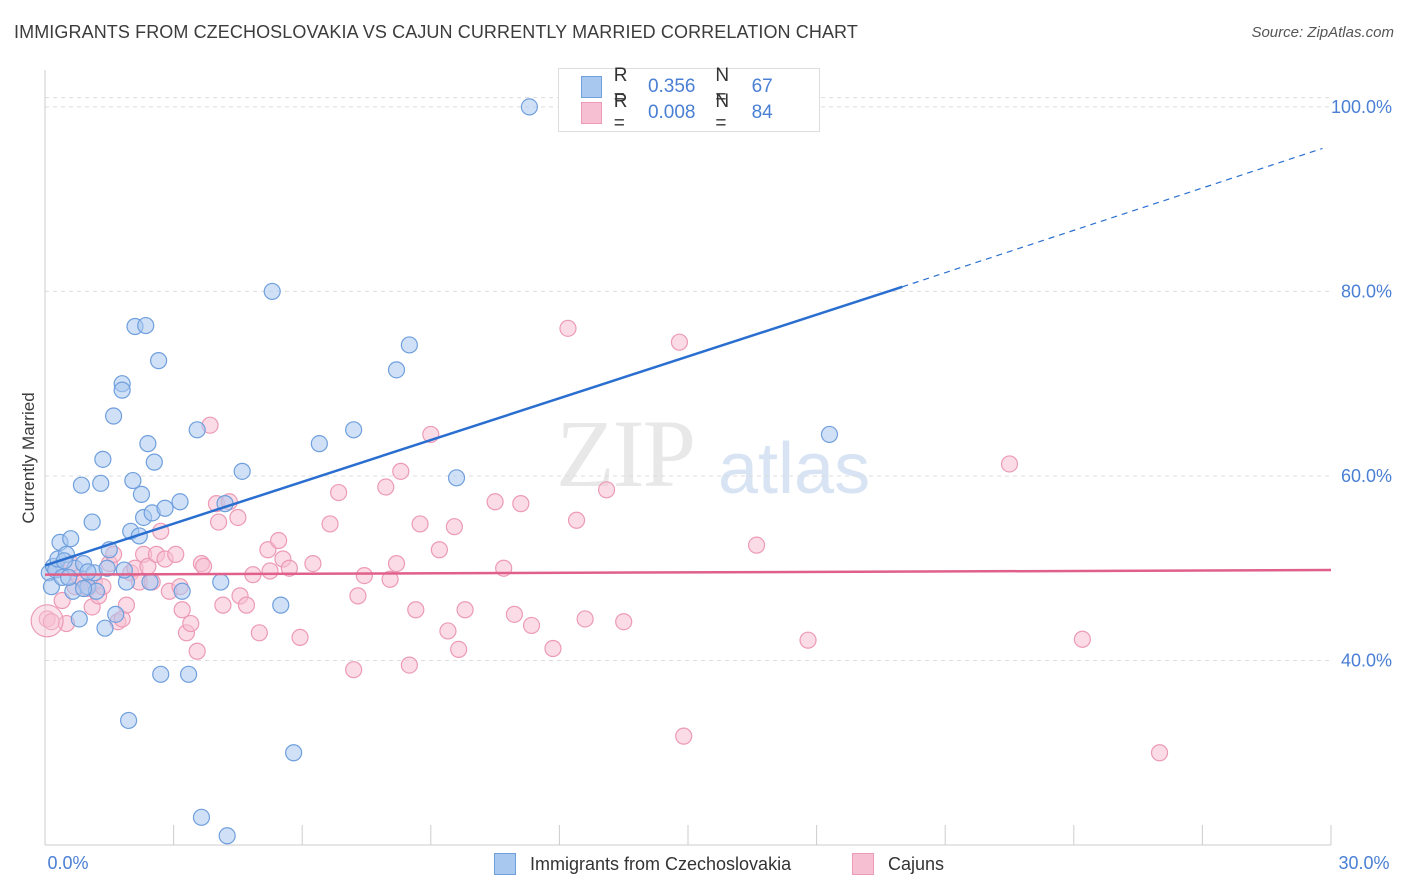 Image resolution: width=1406 pixels, height=892 pixels. What do you see at coordinates (1322, 32) in the screenshot?
I see `source-credit: Source: ZipAtlas.com` at bounding box center [1322, 32].